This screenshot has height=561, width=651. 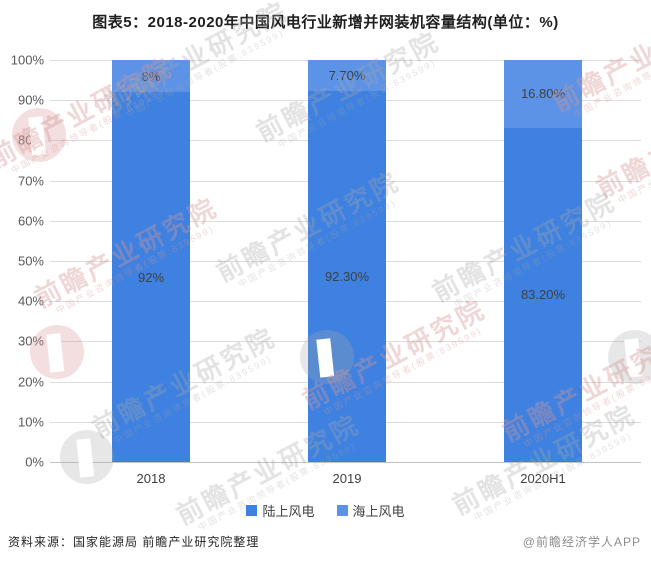 I want to click on y-tick-label: 60%, so click(x=30, y=221).